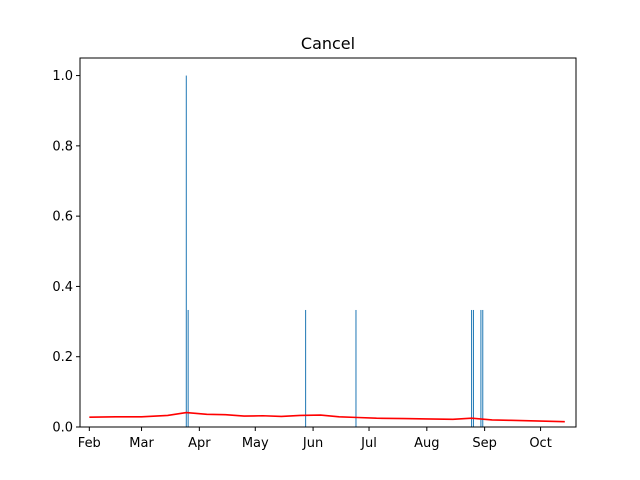 The image size is (640, 480). What do you see at coordinates (62, 428) in the screenshot?
I see `y-tick-label: 0.0` at bounding box center [62, 428].